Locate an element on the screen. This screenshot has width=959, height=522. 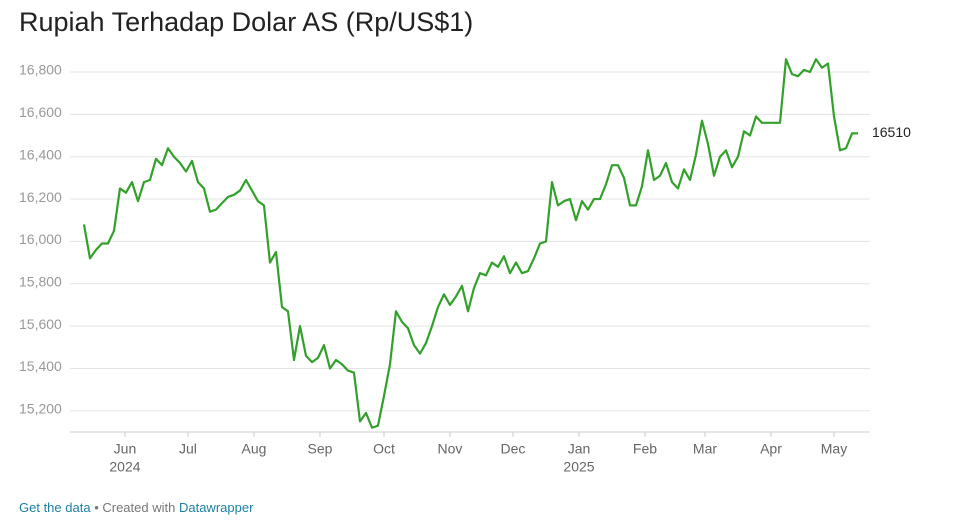
get-data-link: Get the data is located at coordinates (55, 507).